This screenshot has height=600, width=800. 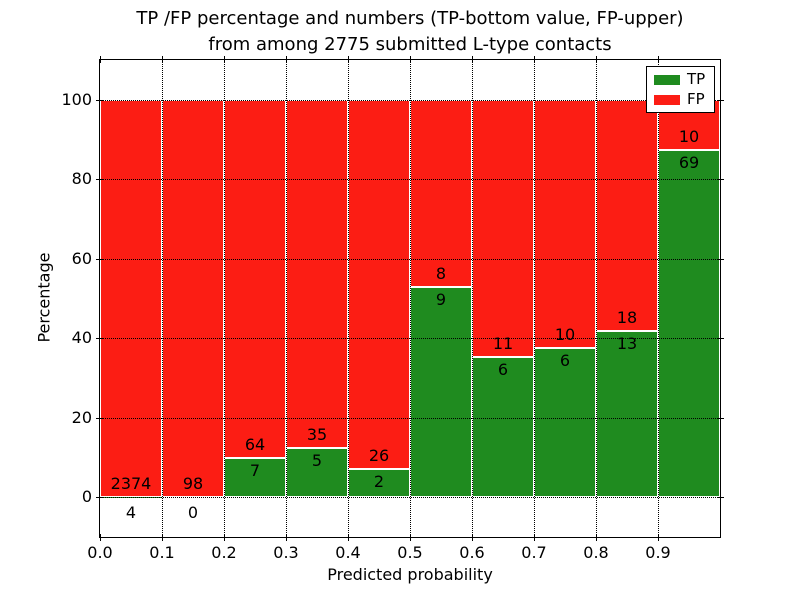 What do you see at coordinates (193, 484) in the screenshot?
I see `fp-count-label: 98` at bounding box center [193, 484].